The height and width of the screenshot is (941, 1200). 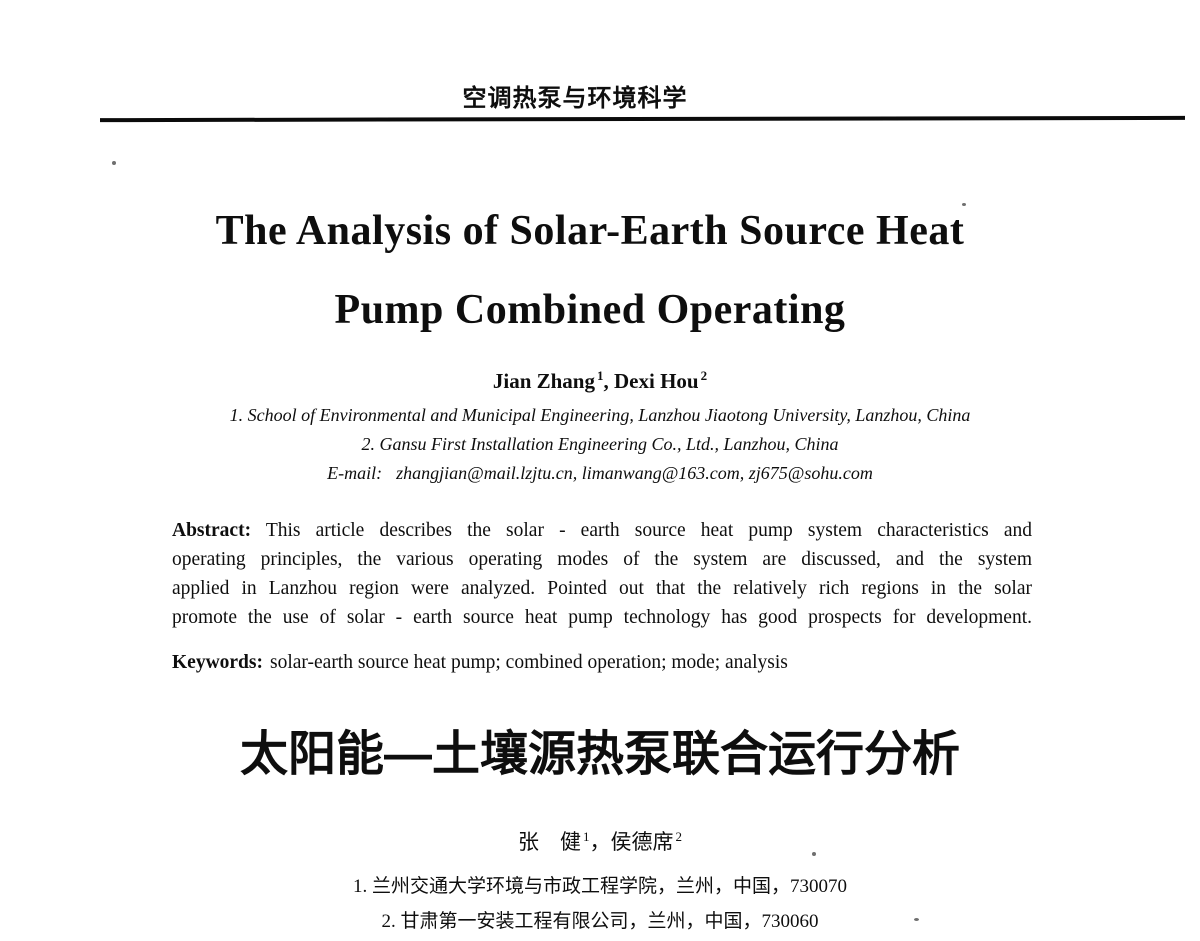 What do you see at coordinates (549, 842) in the screenshot?
I see `author-1-name-zh: 张 健` at bounding box center [549, 842].